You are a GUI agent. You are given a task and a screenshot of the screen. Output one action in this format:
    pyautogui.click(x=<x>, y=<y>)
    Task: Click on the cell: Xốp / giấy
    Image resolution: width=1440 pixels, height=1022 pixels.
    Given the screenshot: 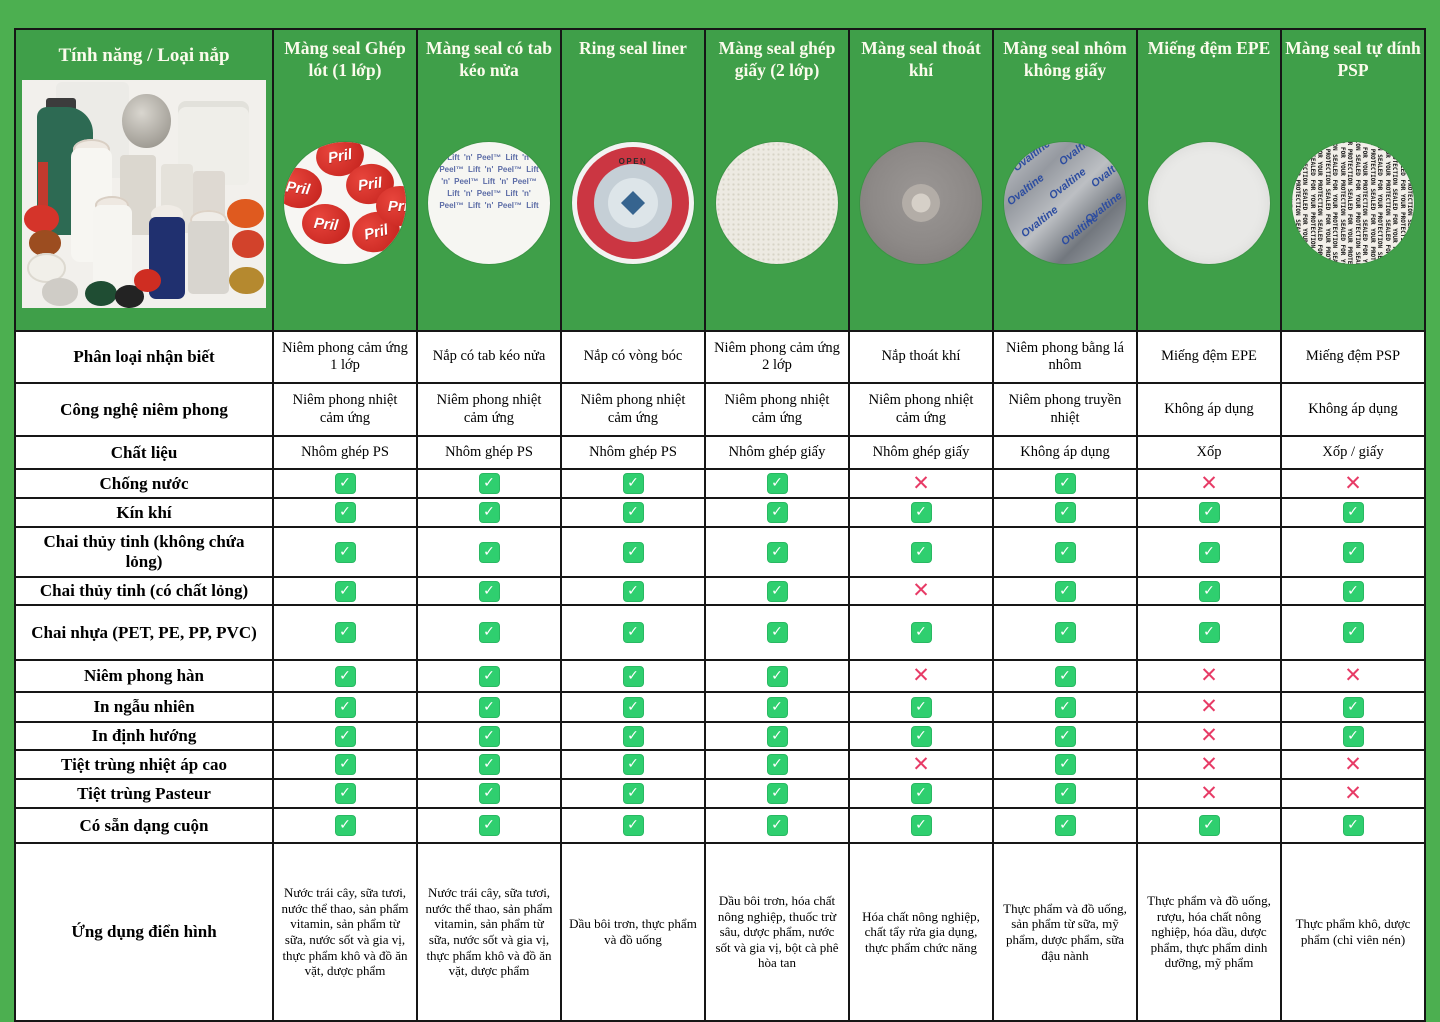 What is the action you would take?
    pyautogui.click(x=1353, y=452)
    